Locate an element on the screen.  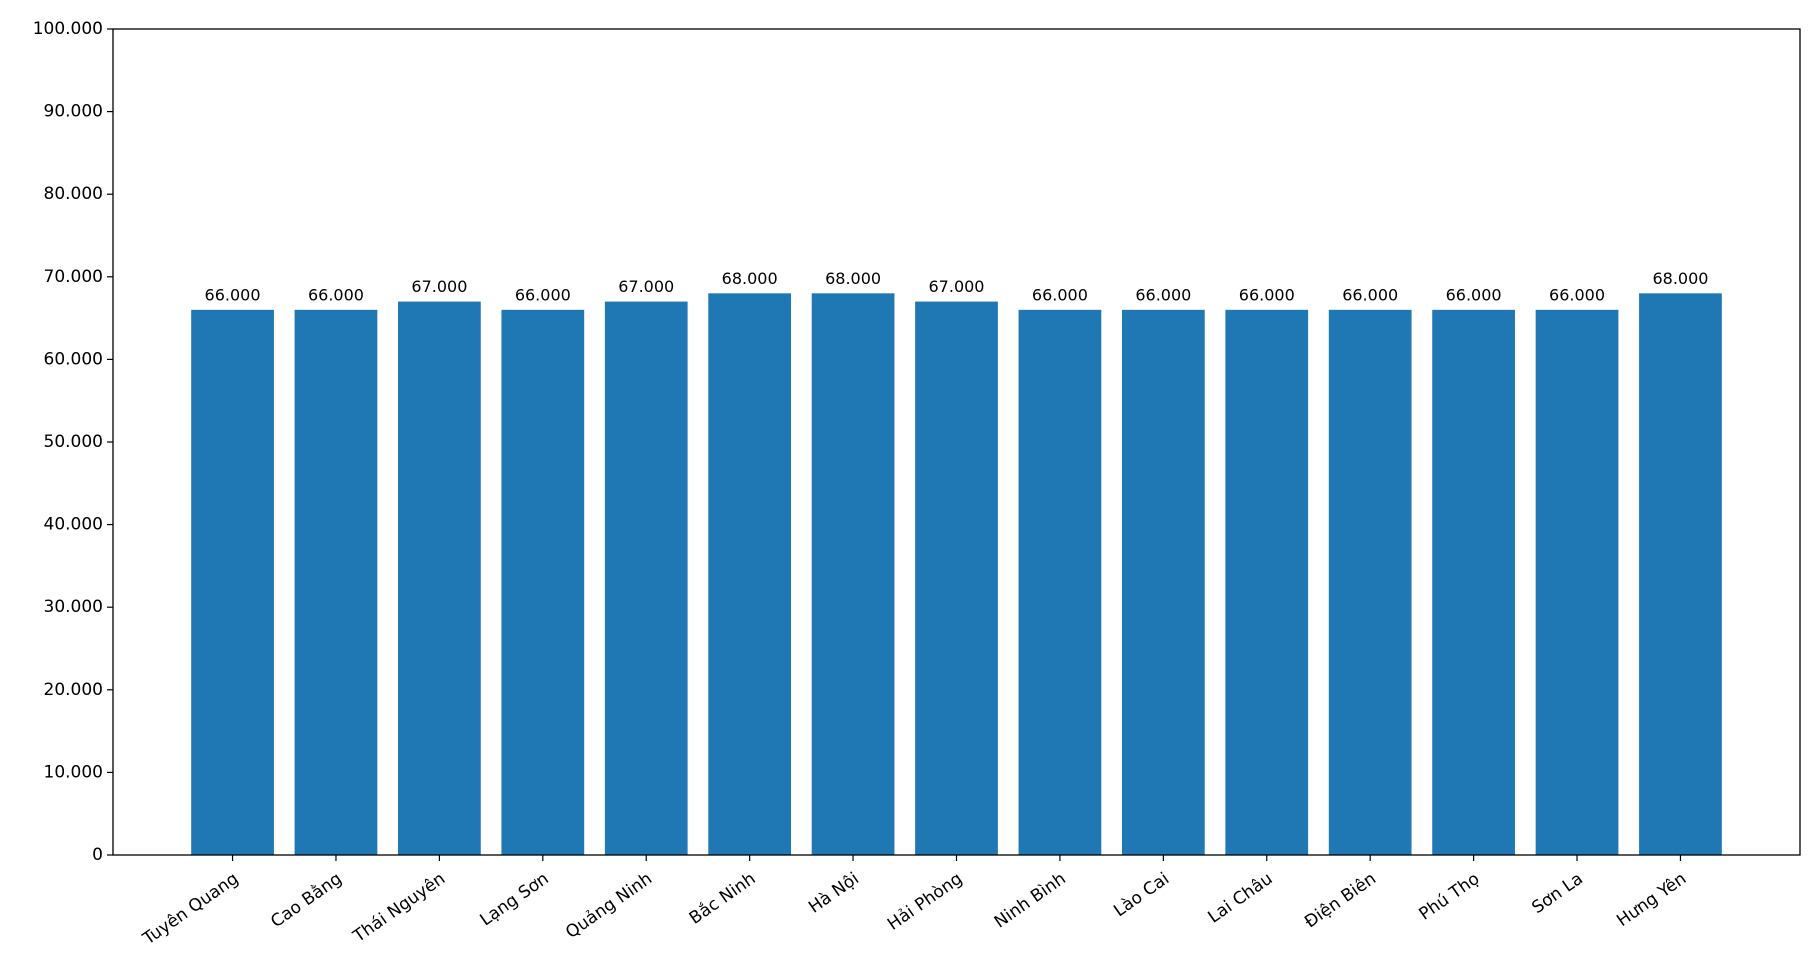
x-tick-label: Lào Cai is located at coordinates (1141, 895).